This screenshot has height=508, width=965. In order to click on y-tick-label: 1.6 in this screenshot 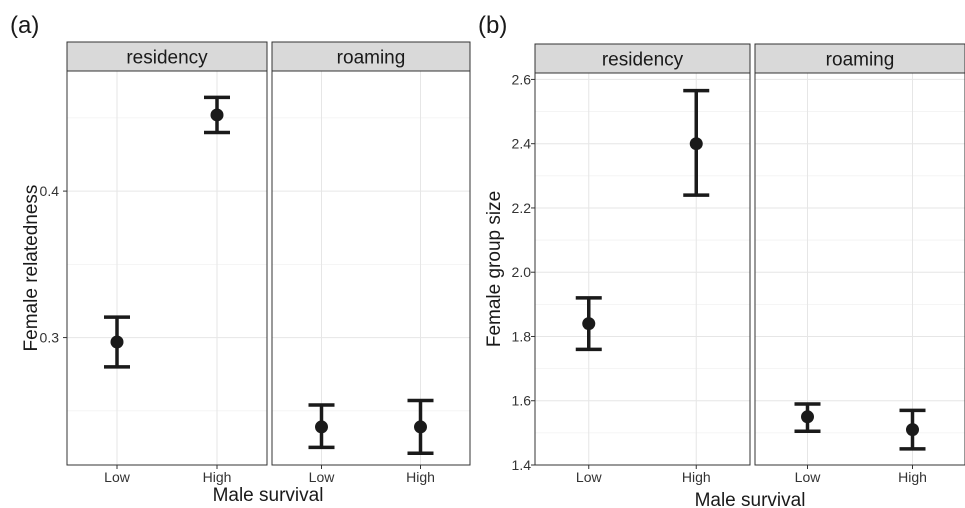, I will do `click(522, 401)`.